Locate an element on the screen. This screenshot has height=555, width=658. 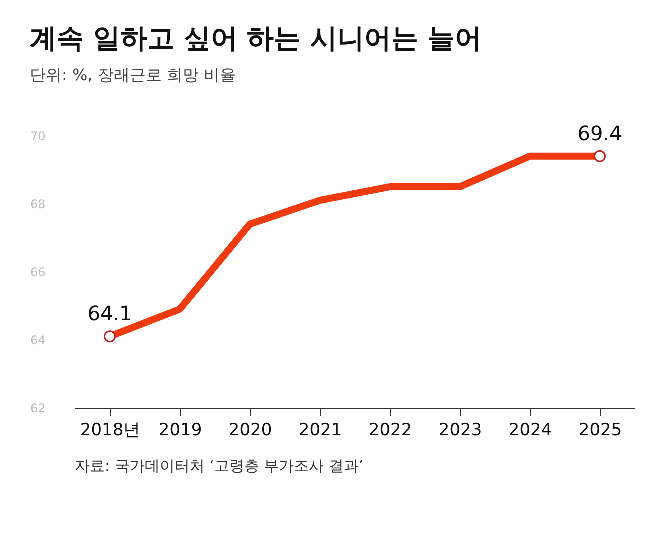
x-tick-label: 2024 is located at coordinates (530, 430).